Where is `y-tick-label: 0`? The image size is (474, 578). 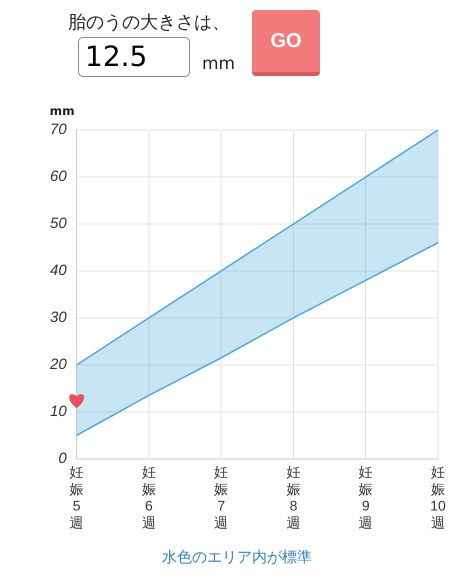
y-tick-label: 0 is located at coordinates (63, 458).